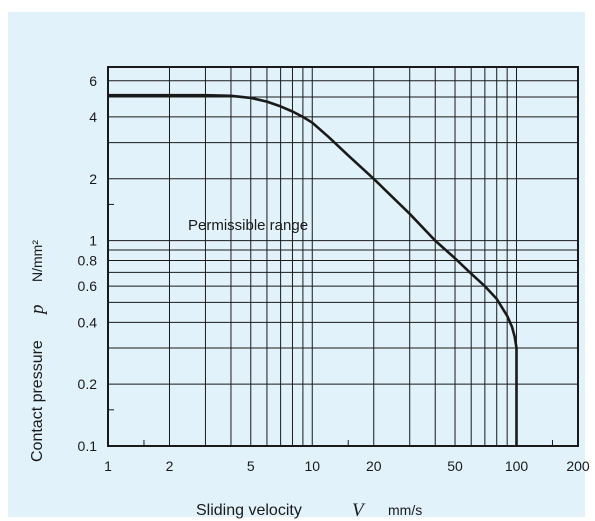 This screenshot has width=595, height=521. I want to click on x-axis-symbol: V, so click(359, 510).